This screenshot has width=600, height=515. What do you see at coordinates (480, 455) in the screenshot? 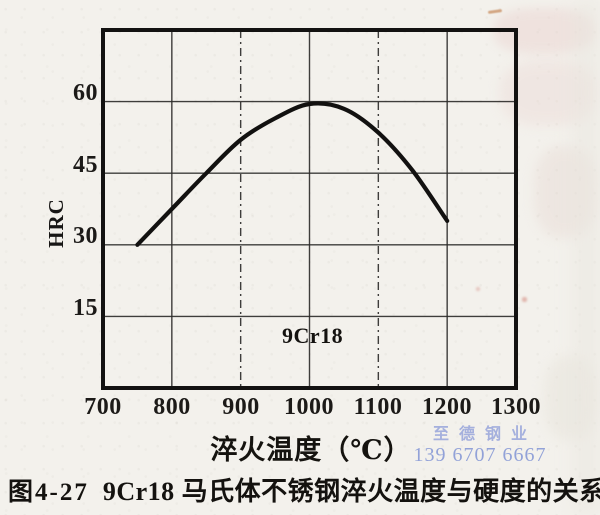
I see `watermark-phone: 139 6707 6667` at bounding box center [480, 455].